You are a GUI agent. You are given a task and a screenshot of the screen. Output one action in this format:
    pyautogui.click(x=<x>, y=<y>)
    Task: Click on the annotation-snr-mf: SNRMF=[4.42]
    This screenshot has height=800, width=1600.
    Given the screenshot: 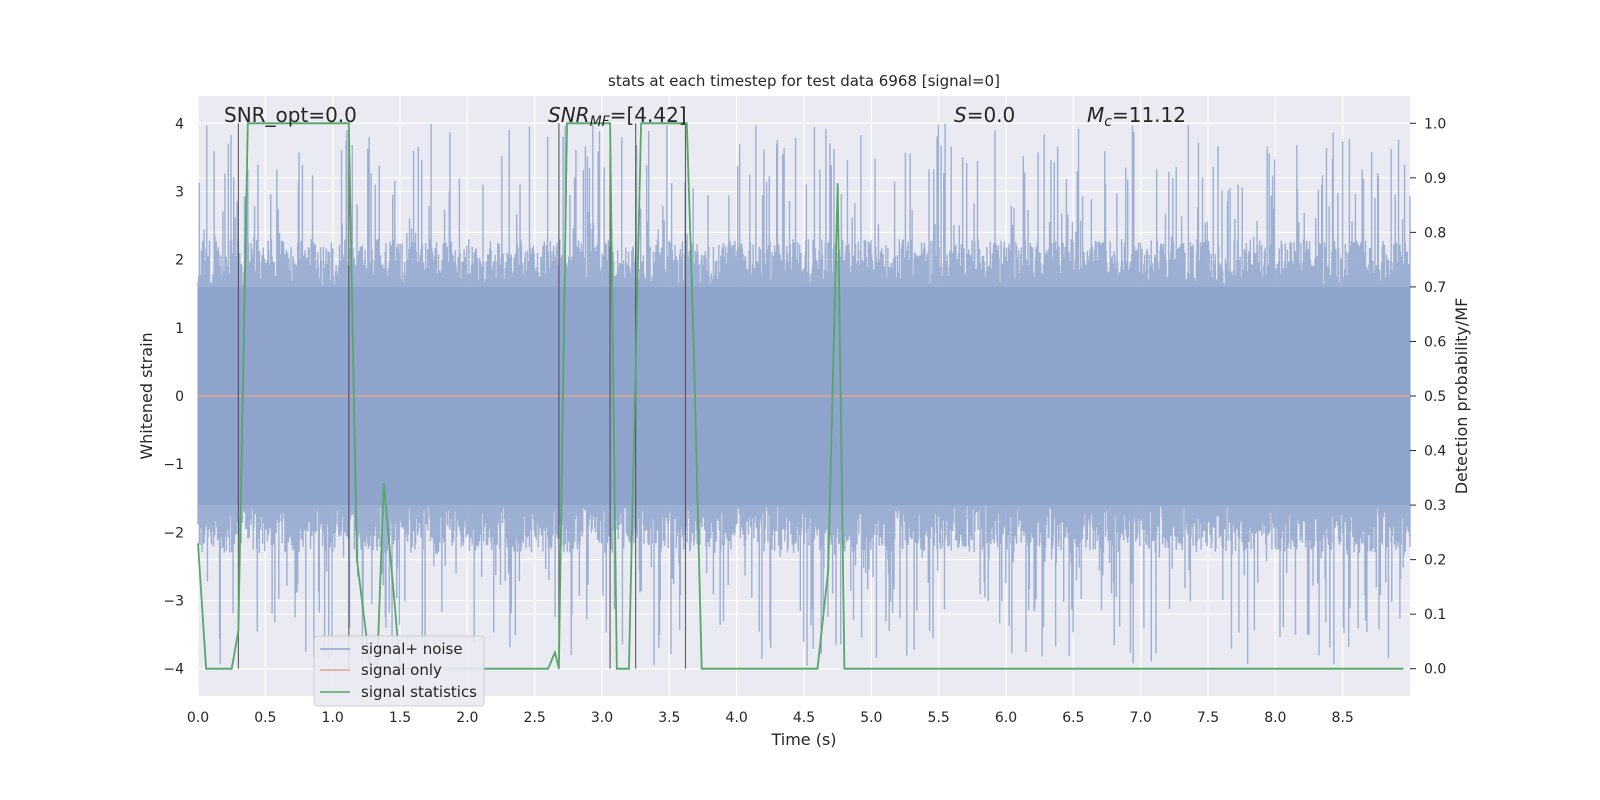 What is the action you would take?
    pyautogui.click(x=617, y=116)
    